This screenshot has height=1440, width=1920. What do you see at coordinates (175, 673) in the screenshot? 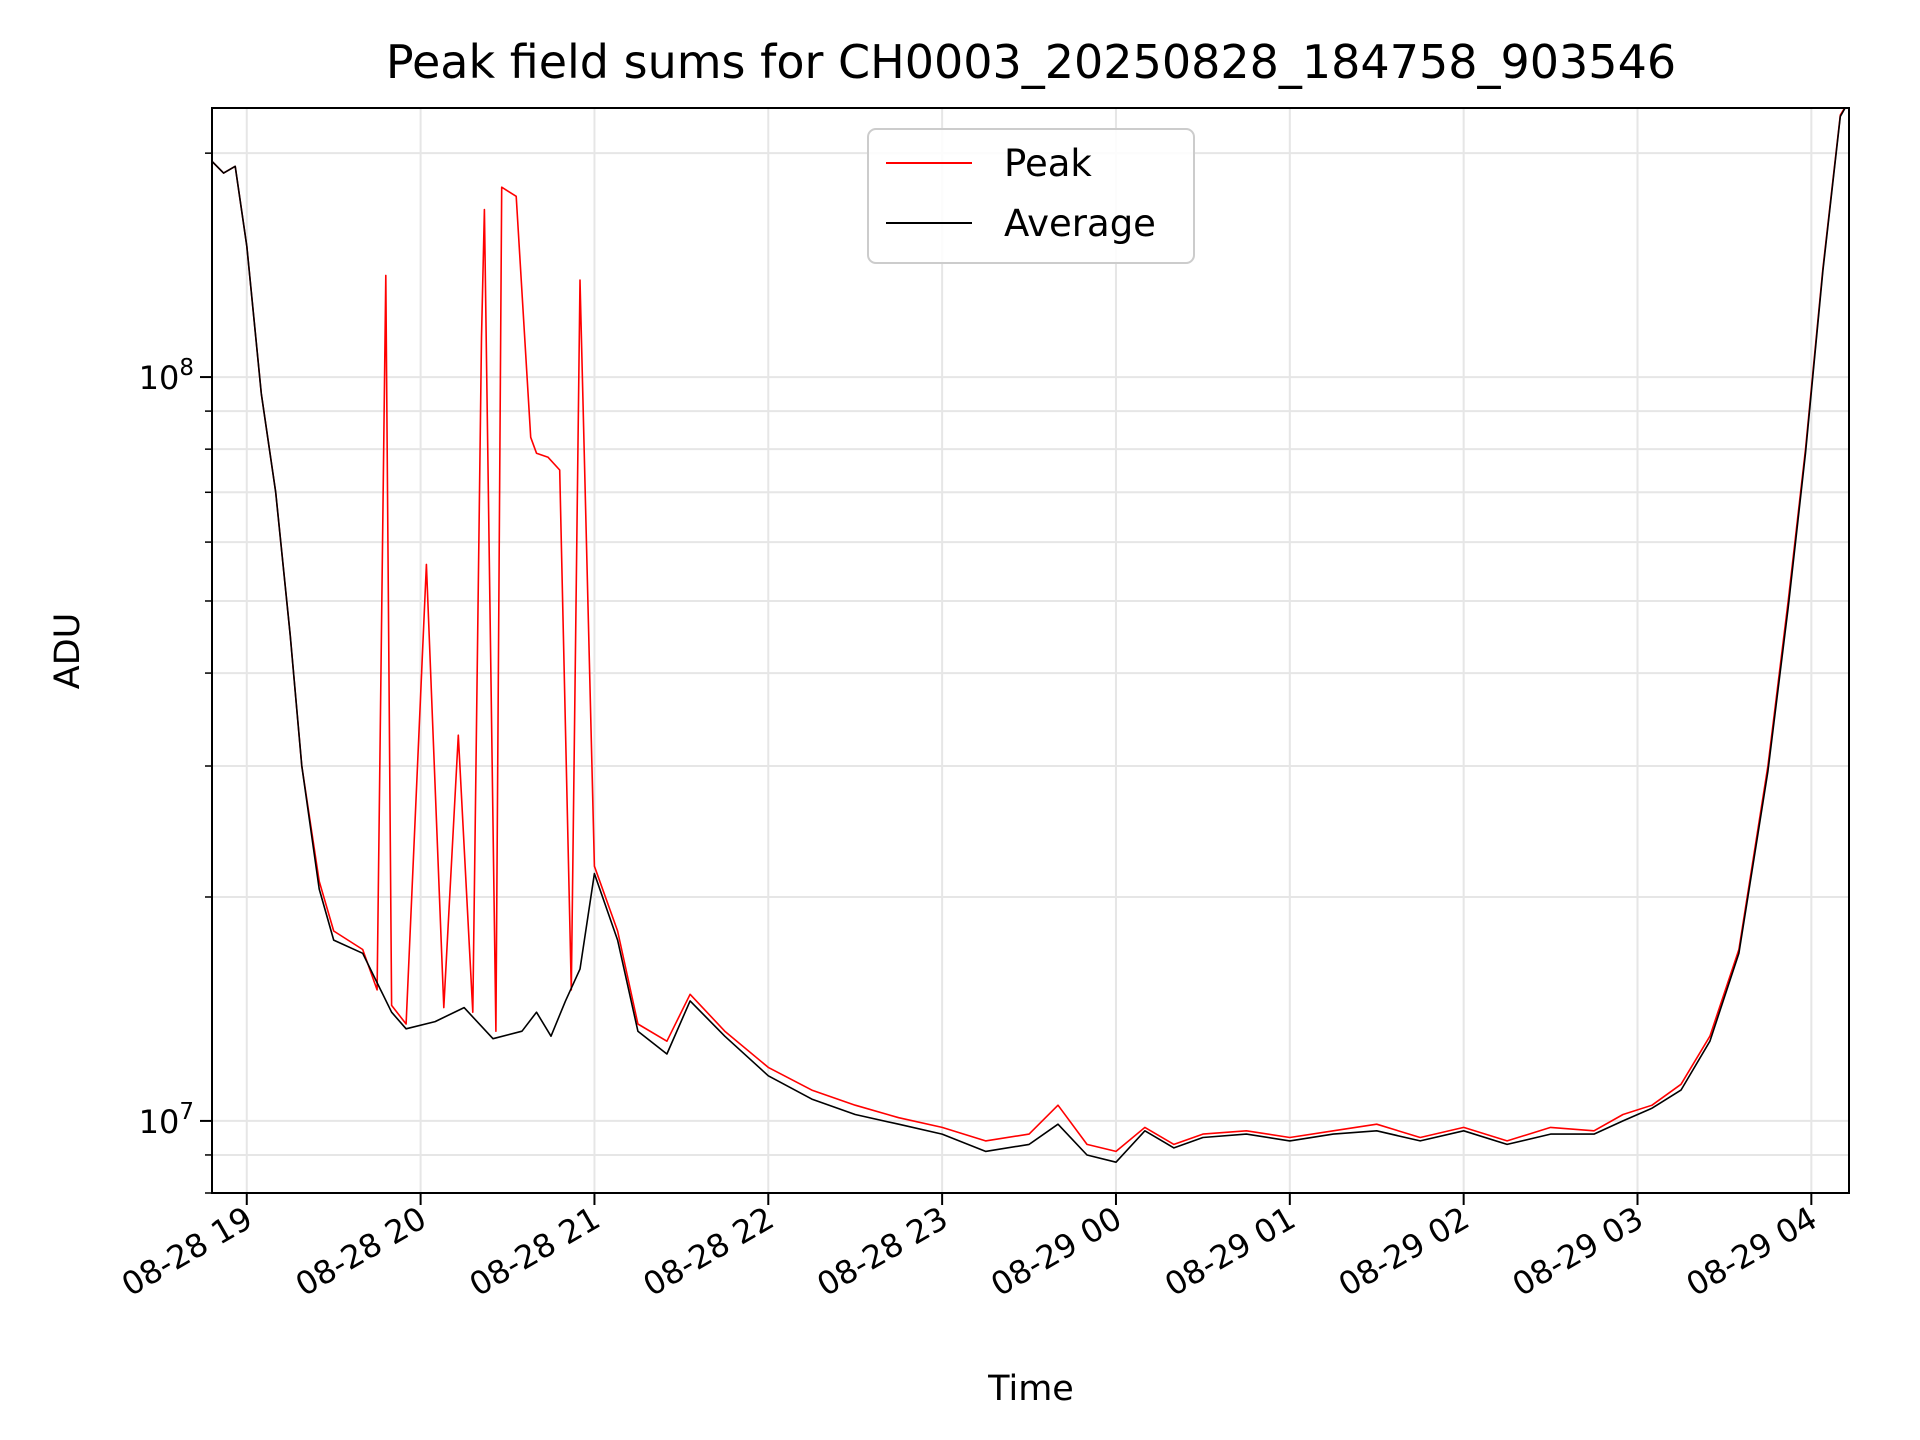
I see `y-axis-ticks: 10⁷ 10⁸` at bounding box center [175, 673].